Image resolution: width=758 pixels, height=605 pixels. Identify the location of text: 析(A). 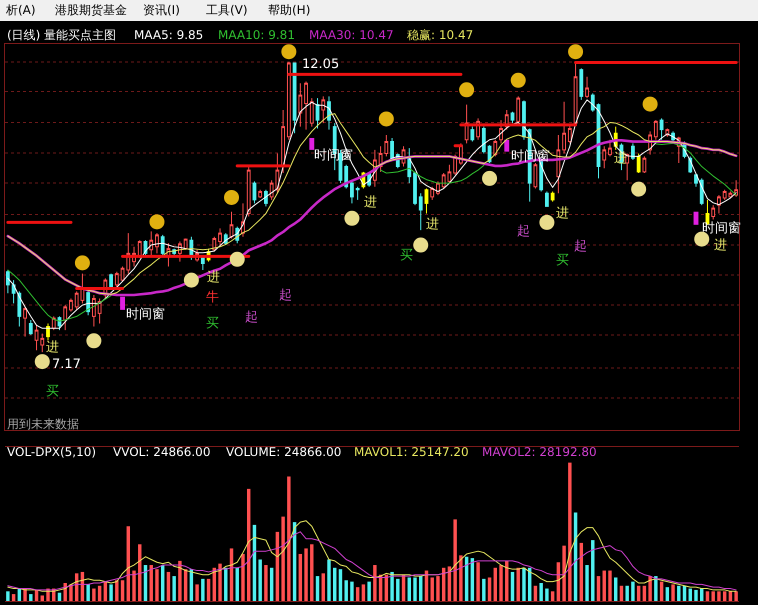
(20, 10).